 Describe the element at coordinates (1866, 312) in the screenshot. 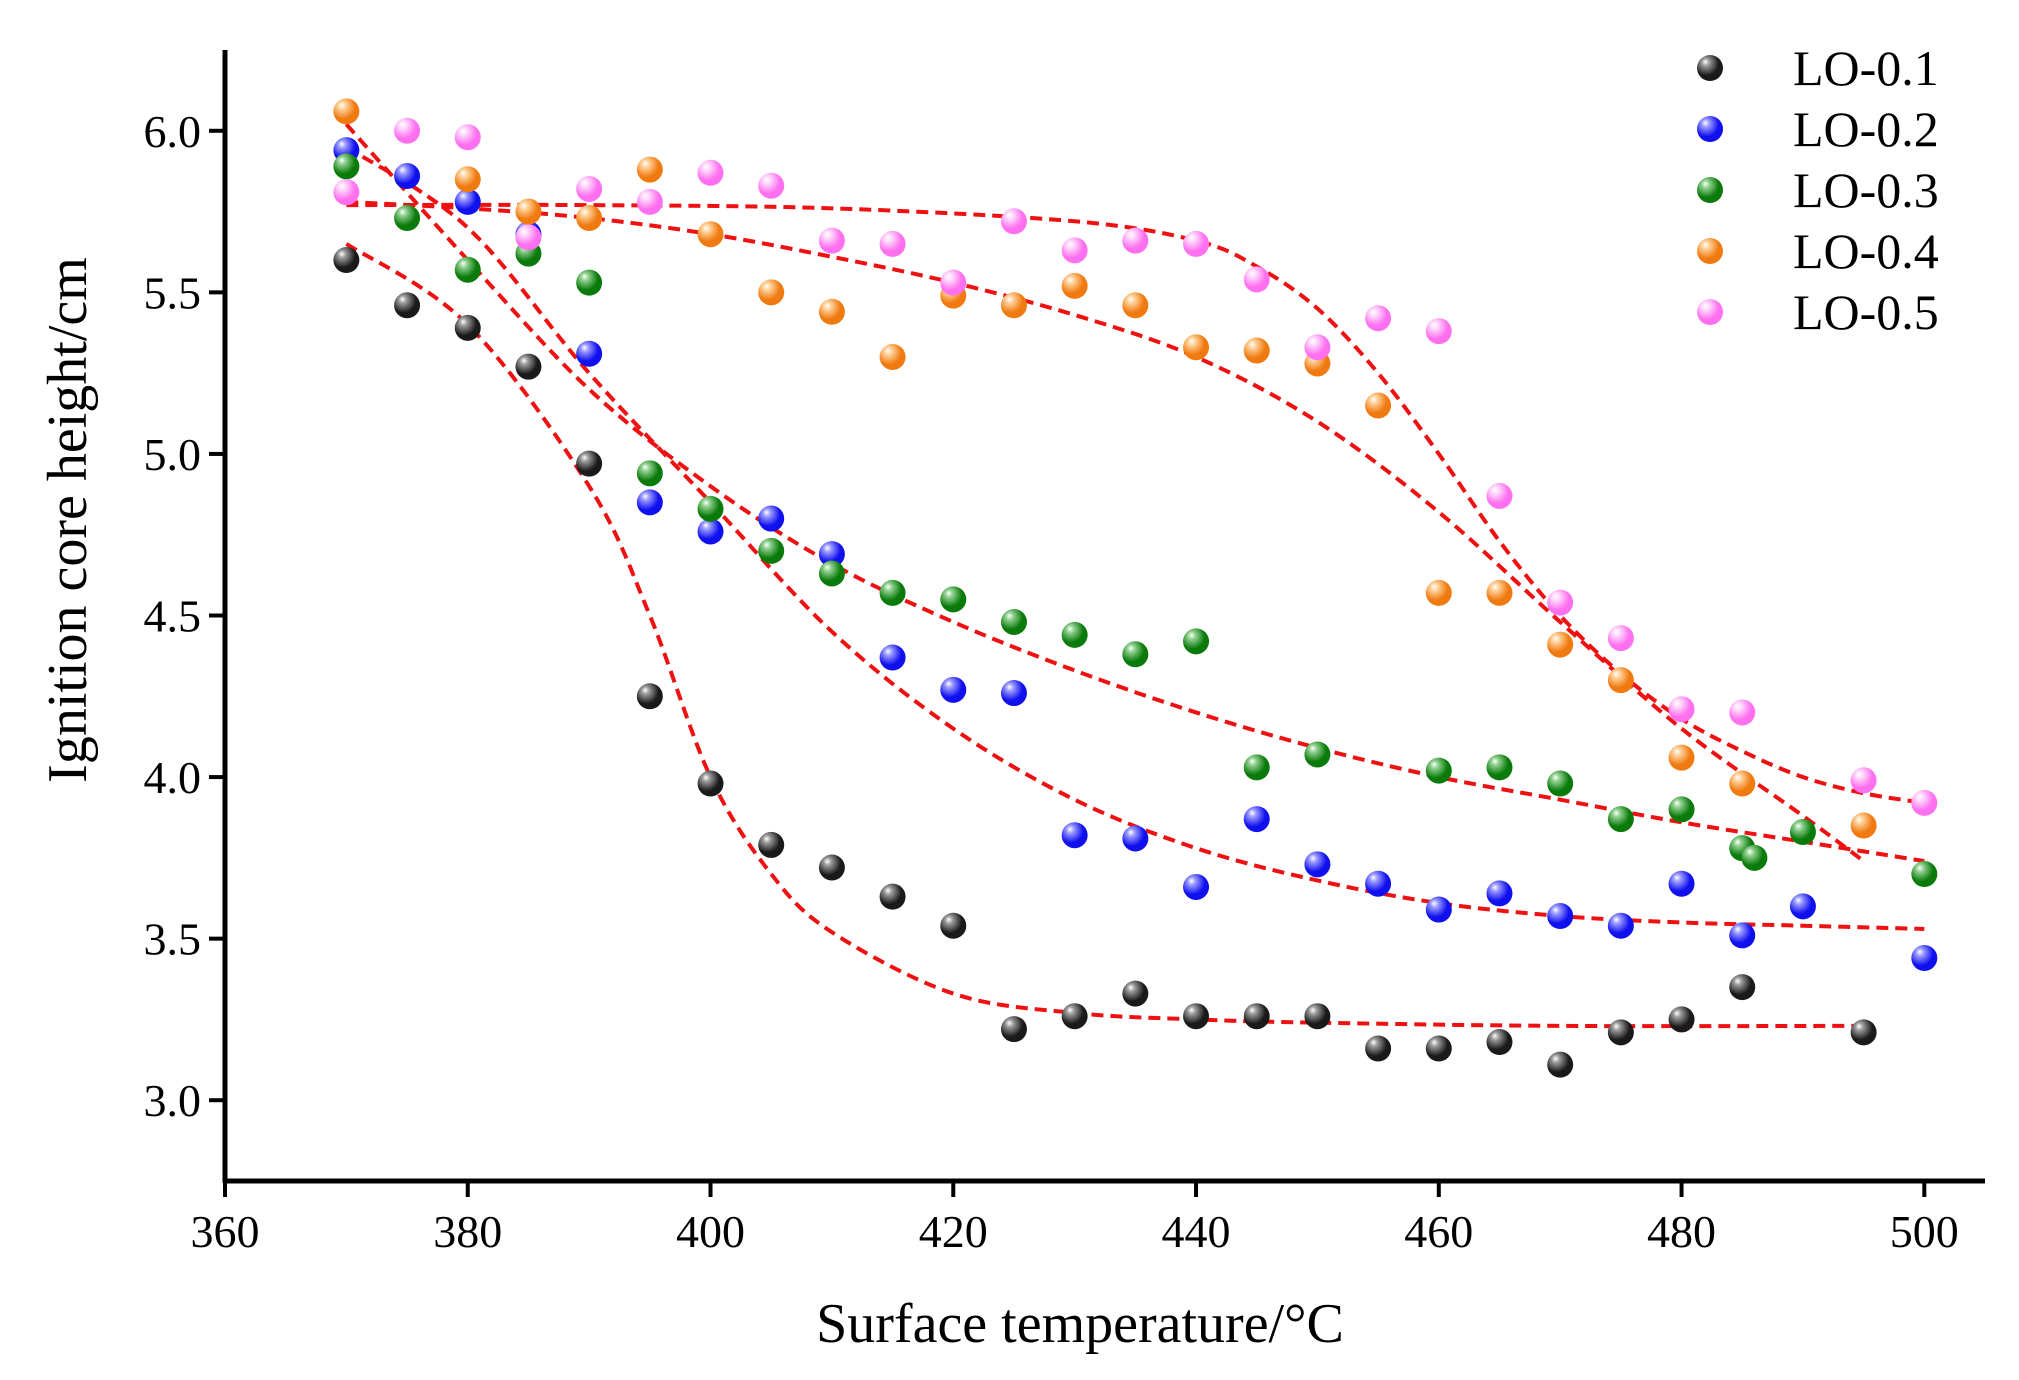

I see `legend-label: LO-0.5` at that location.